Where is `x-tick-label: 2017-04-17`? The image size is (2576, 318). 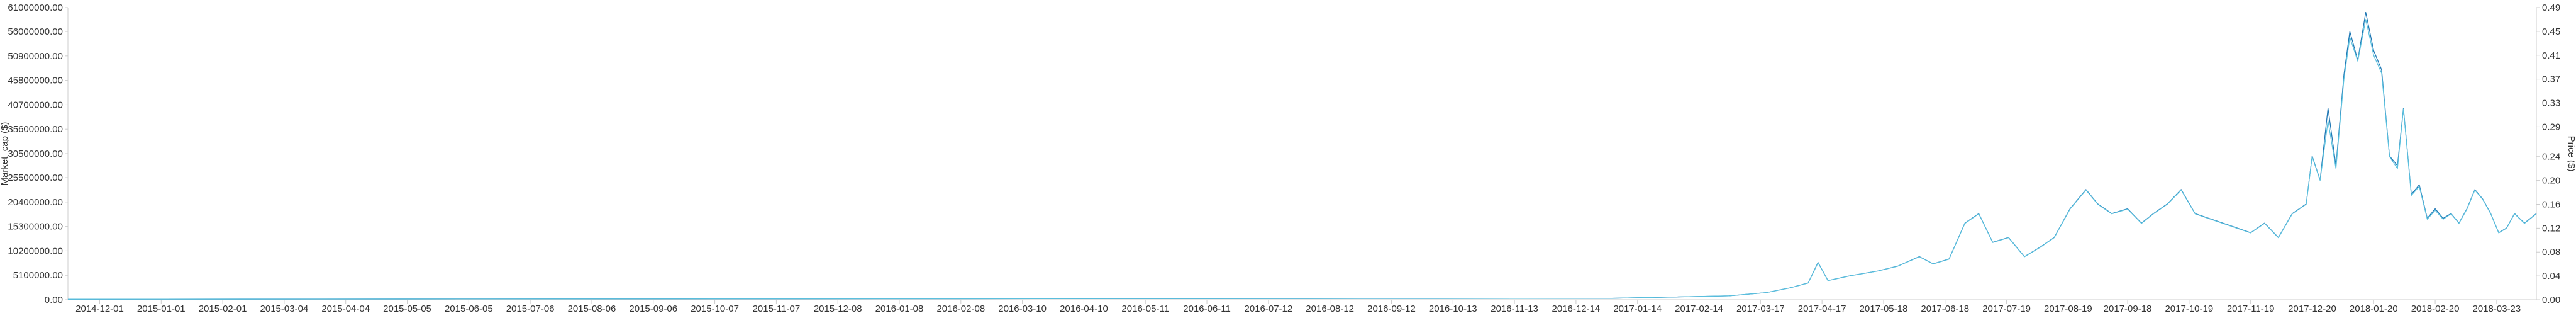
x-tick-label: 2017-04-17 is located at coordinates (1822, 309).